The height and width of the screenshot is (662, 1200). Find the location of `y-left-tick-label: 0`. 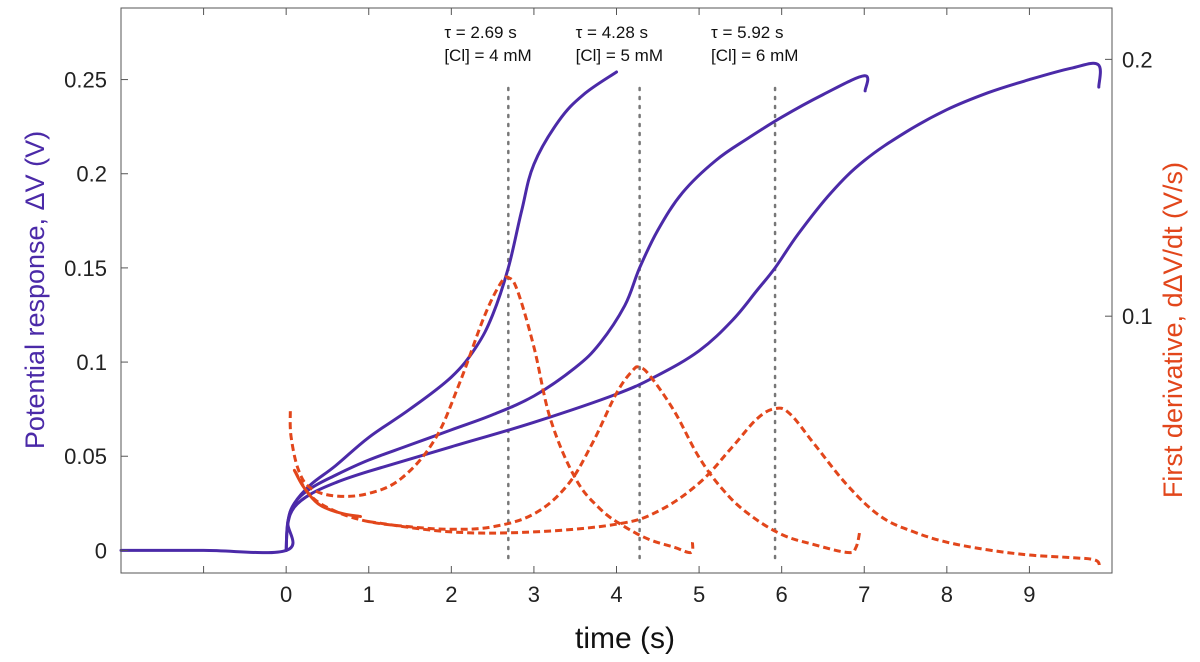

y-left-tick-label: 0 is located at coordinates (101, 550).